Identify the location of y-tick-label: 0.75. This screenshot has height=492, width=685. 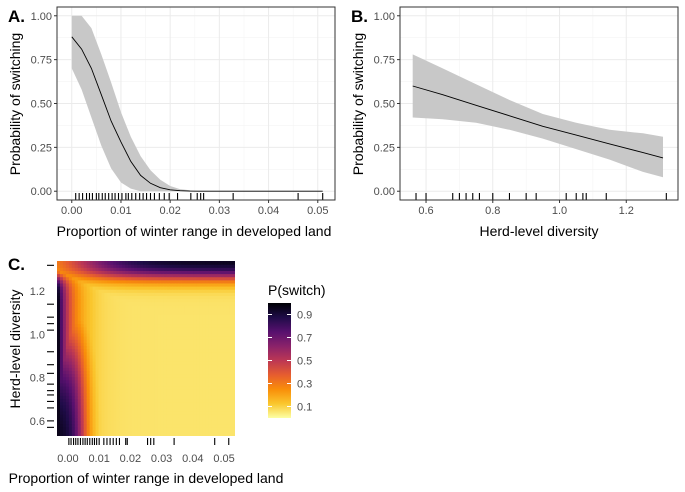
(384, 61).